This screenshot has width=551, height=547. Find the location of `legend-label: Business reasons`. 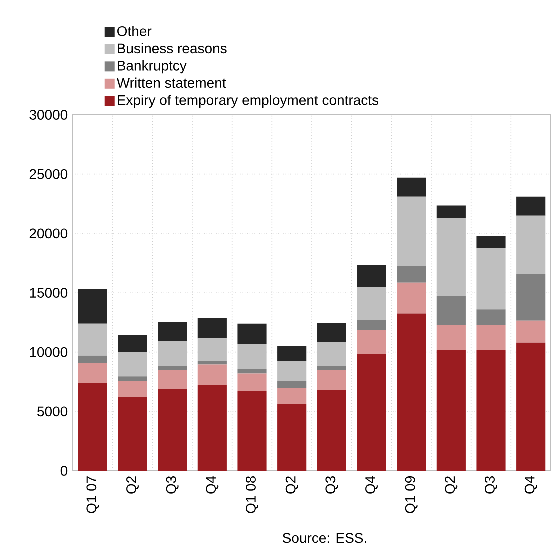

legend-label: Business reasons is located at coordinates (172, 48).